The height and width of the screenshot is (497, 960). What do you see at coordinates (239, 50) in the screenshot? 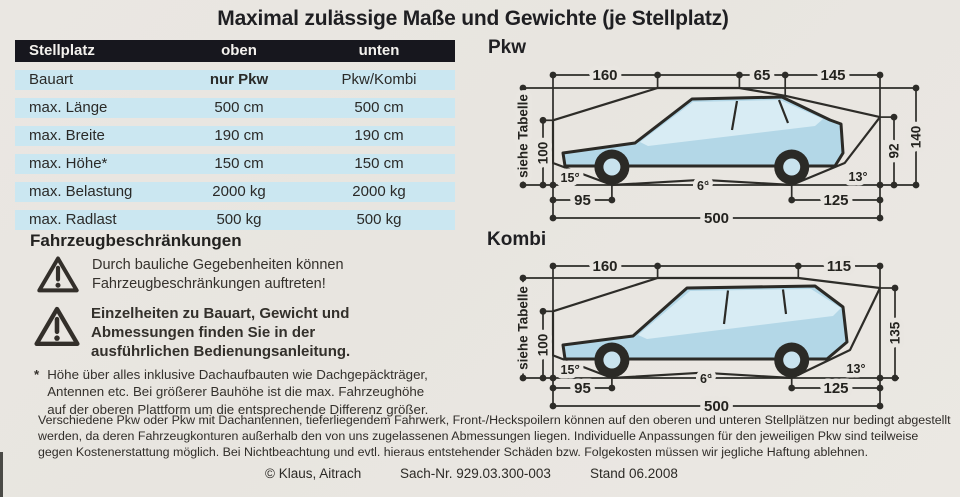
I see `col-header-oben: oben` at bounding box center [239, 50].